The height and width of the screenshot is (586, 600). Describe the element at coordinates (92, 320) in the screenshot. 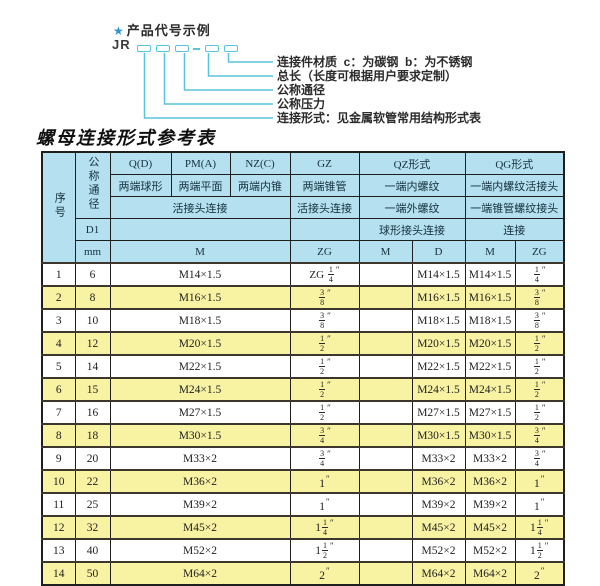

I see `cell-dn: 10` at that location.